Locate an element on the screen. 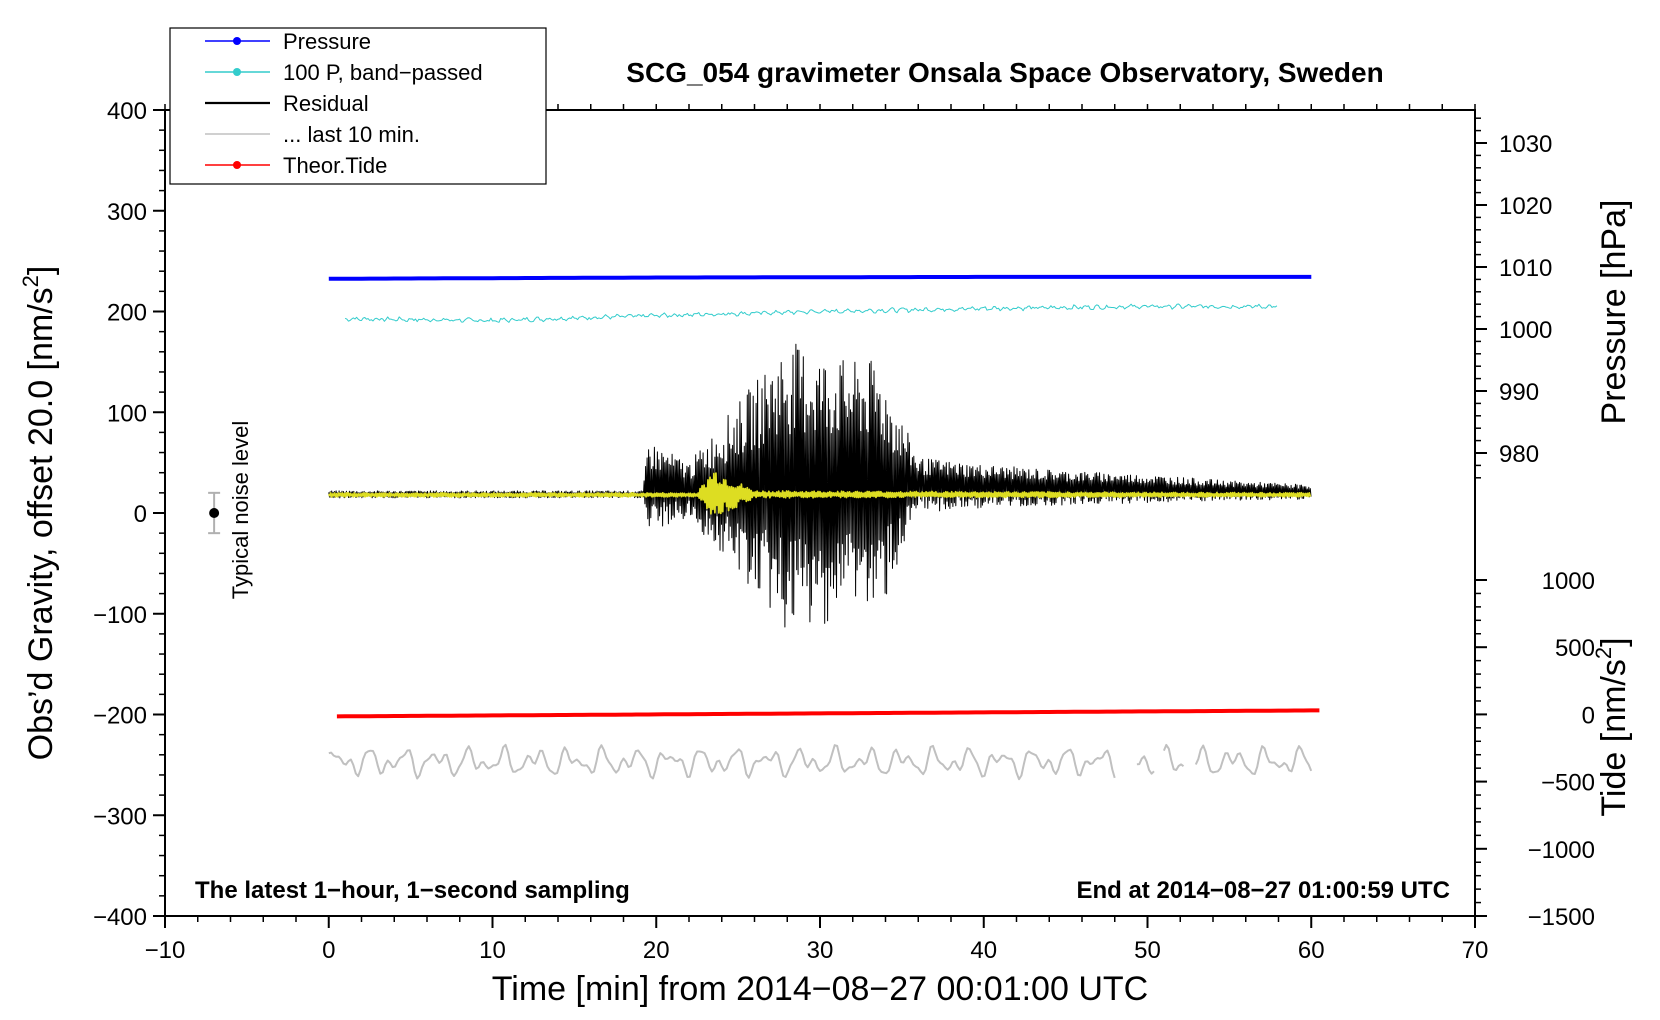 The height and width of the screenshot is (1020, 1660). tide-tick-label: 0 is located at coordinates (1588, 715).